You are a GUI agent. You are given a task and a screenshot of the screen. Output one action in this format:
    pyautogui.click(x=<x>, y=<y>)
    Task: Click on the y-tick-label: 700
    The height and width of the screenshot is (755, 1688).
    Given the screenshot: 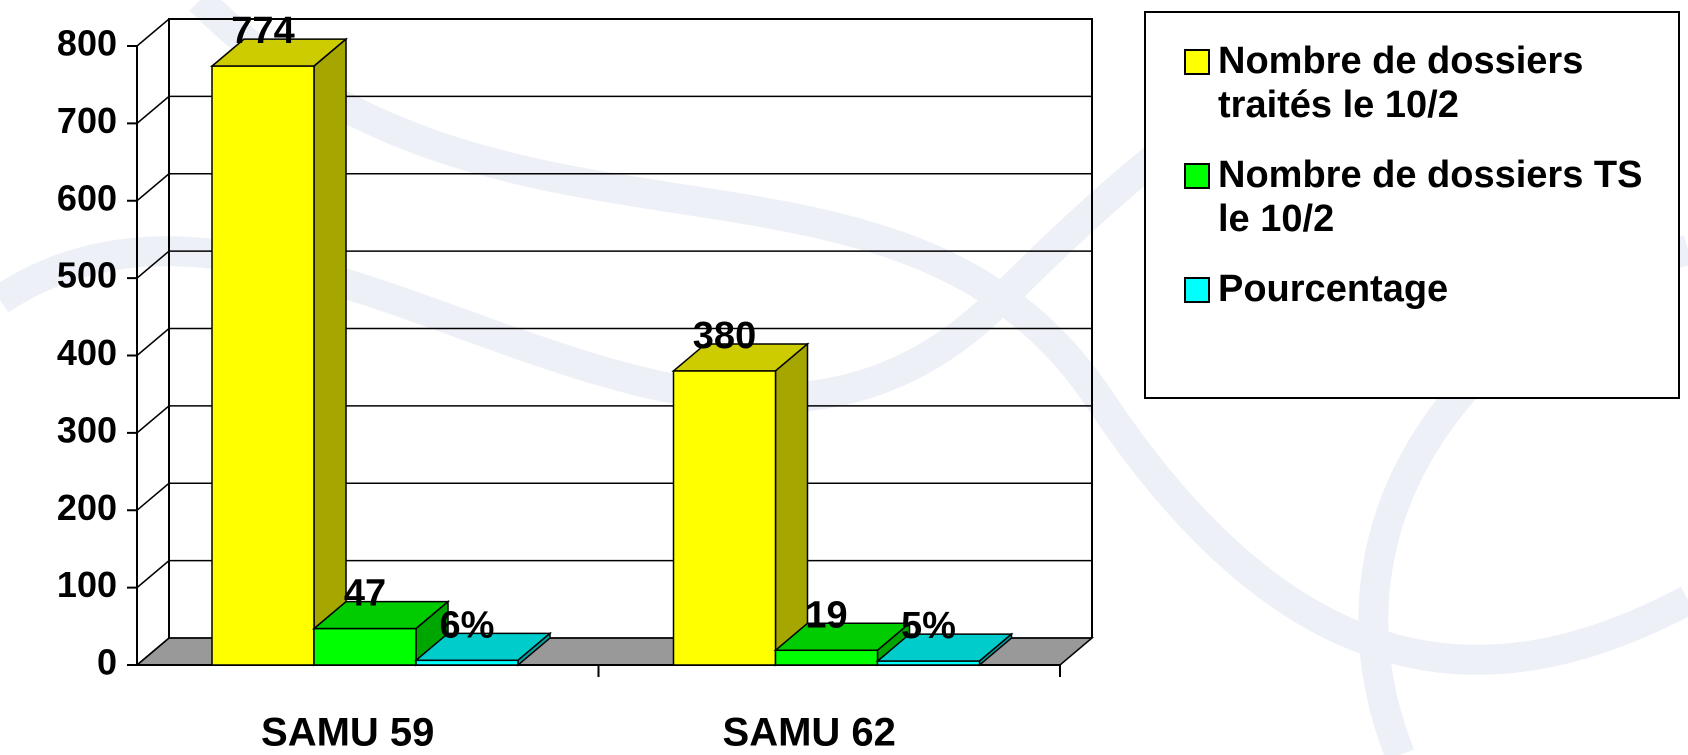 What is the action you would take?
    pyautogui.click(x=87, y=120)
    